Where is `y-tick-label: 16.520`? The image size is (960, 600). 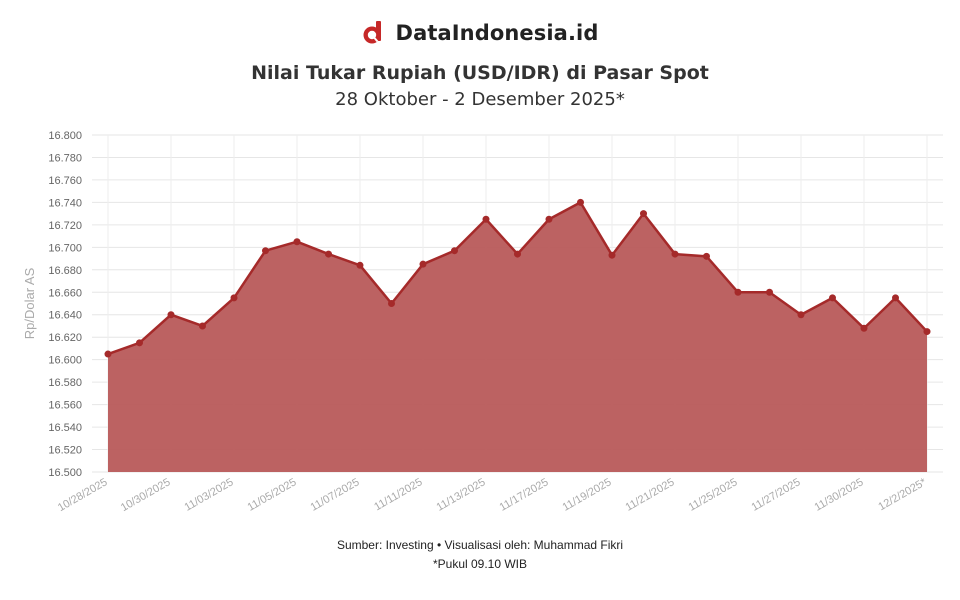
y-tick-label: 16.520 is located at coordinates (65, 451).